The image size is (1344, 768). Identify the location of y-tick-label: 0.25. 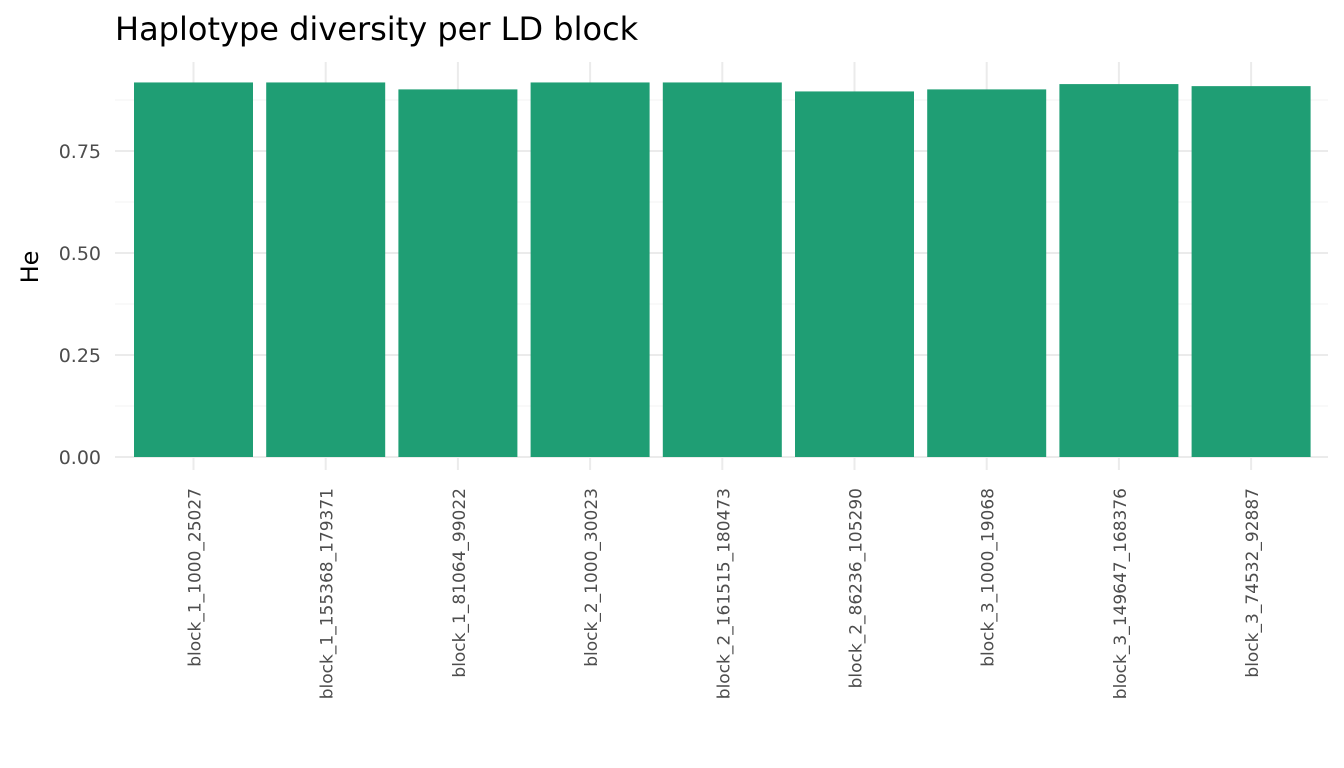
(80, 356).